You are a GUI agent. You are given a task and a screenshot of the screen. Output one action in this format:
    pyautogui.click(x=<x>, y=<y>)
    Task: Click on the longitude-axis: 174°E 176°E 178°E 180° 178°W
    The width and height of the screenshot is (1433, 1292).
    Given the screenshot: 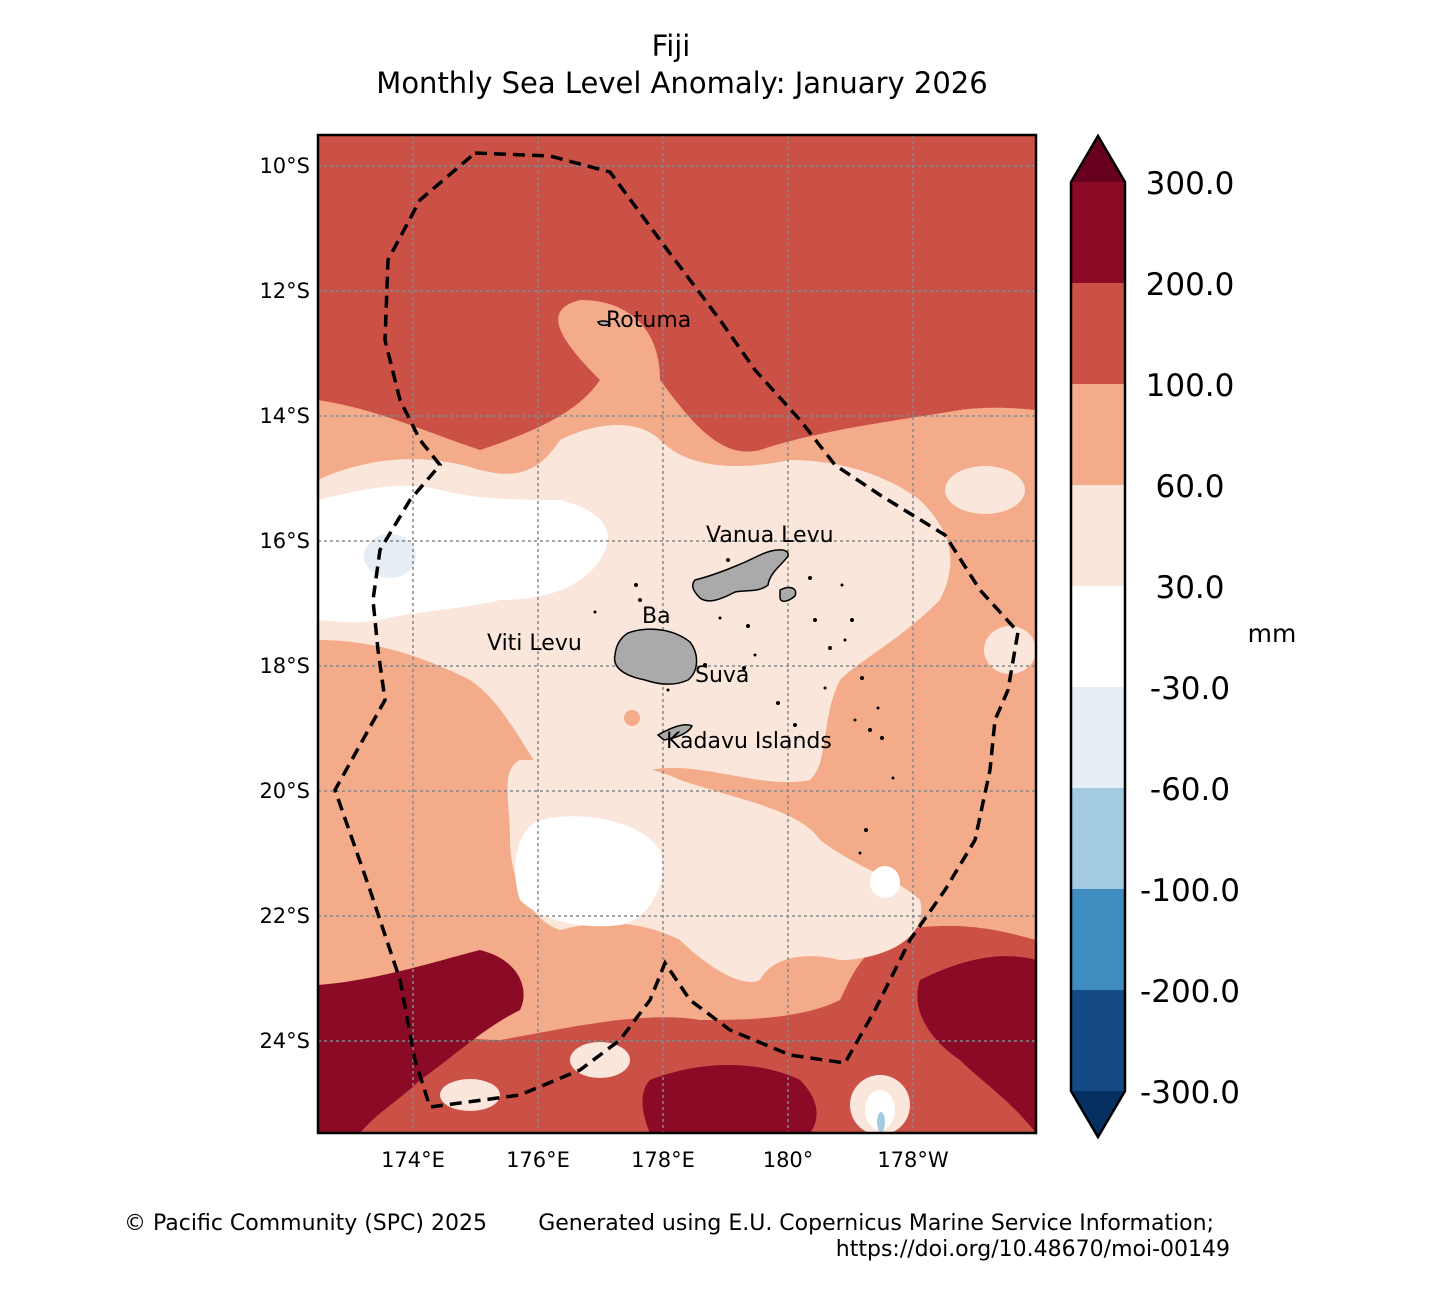 What is the action you would take?
    pyautogui.click(x=665, y=1160)
    